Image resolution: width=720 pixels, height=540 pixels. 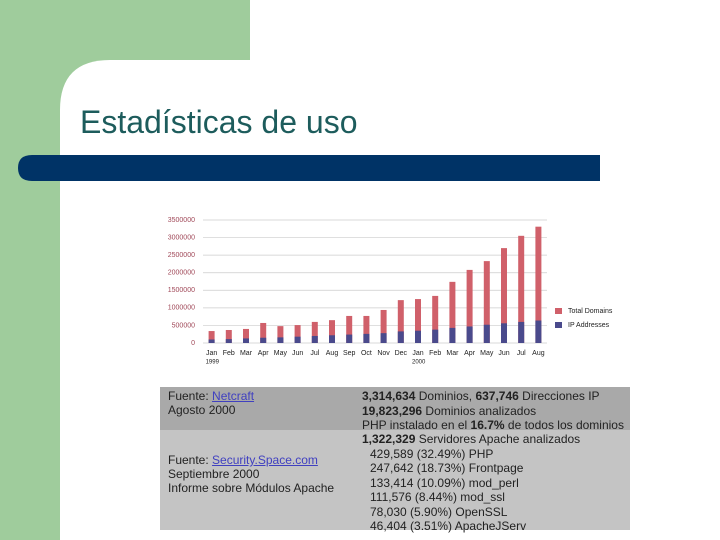 What do you see at coordinates (383, 353) in the screenshot?
I see `x-tick-label: Nov` at bounding box center [383, 353].